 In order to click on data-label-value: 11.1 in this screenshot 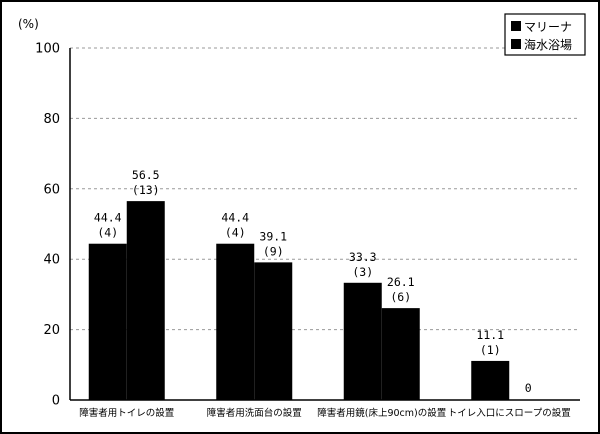, I will do `click(490, 335)`.